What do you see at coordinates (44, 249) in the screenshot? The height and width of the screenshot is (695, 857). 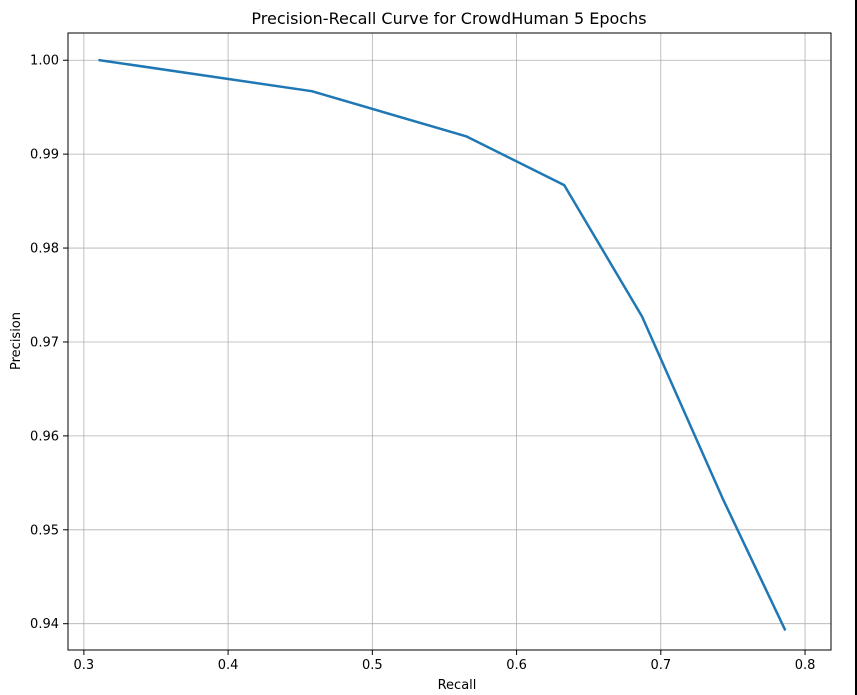 I see `y-tick-label: 0.98` at bounding box center [44, 249].